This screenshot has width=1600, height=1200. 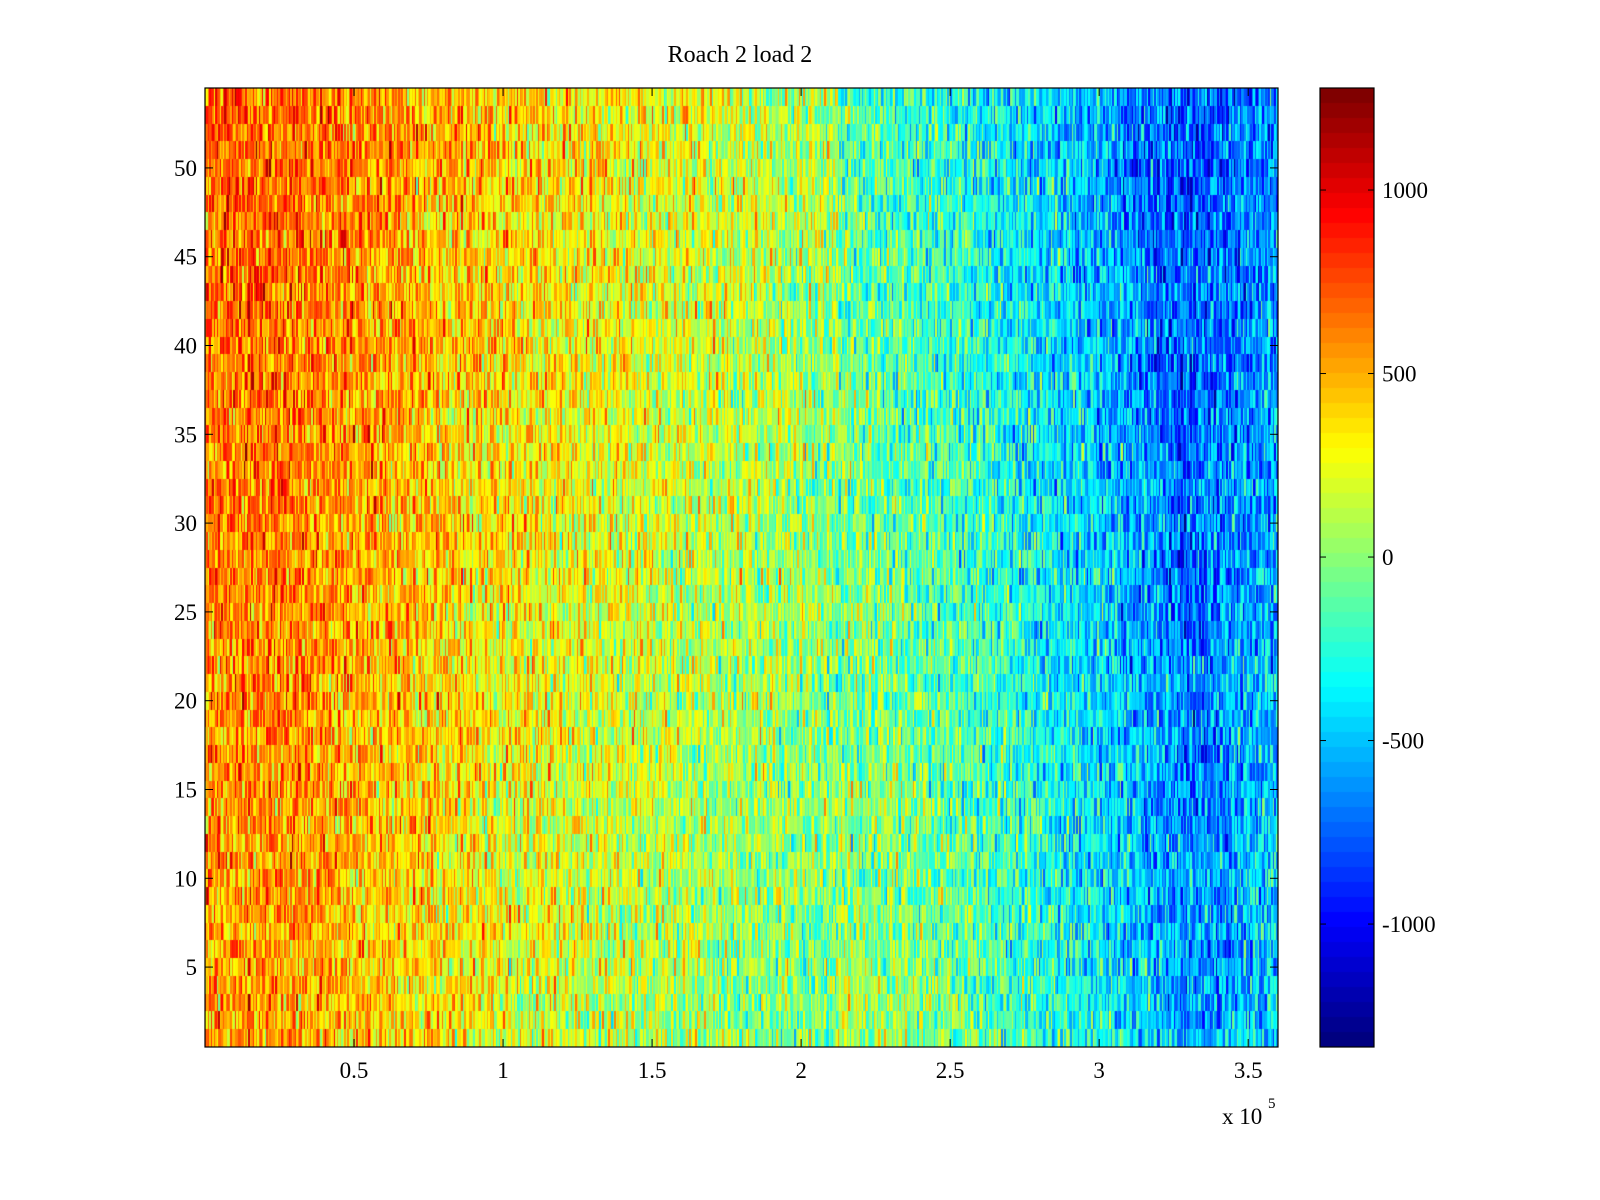 I want to click on x-exponent-label: x 10, so click(x=1242, y=1116).